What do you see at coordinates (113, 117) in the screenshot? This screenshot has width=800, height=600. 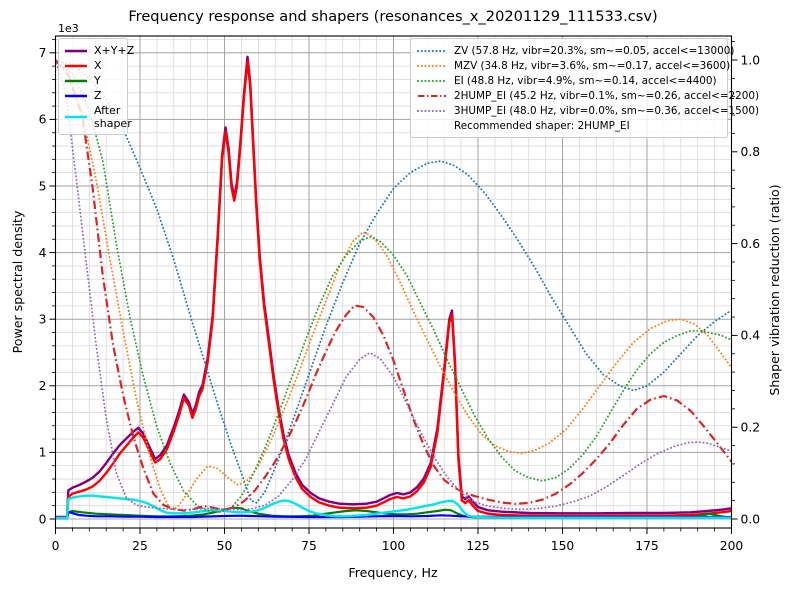 I see `legend-item-label: After shaper` at bounding box center [113, 117].